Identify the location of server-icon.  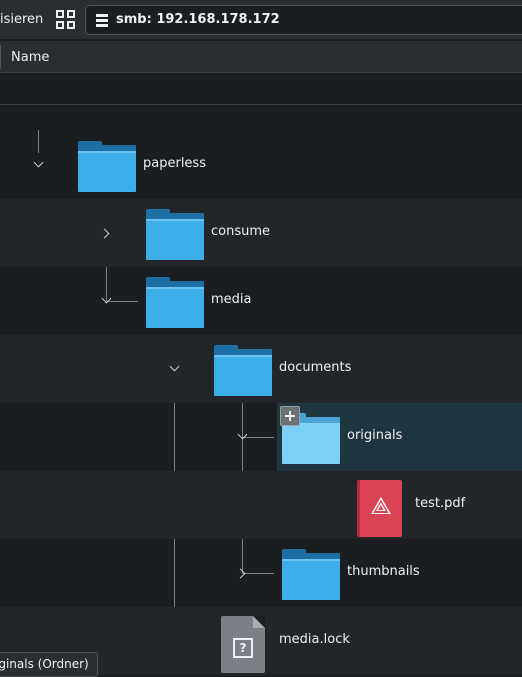
(102, 20).